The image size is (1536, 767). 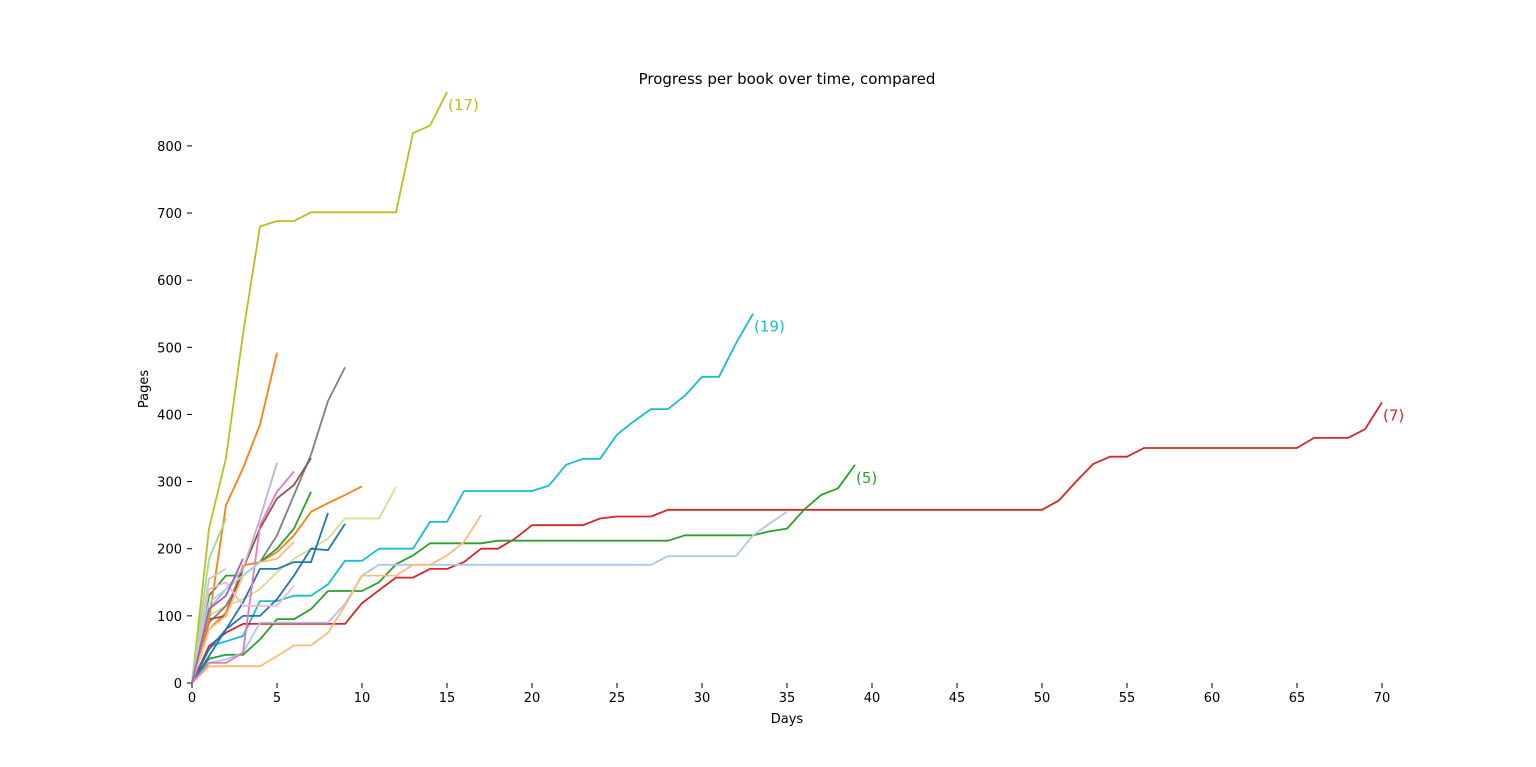 I want to click on x-tick-label: 55, so click(x=1127, y=698).